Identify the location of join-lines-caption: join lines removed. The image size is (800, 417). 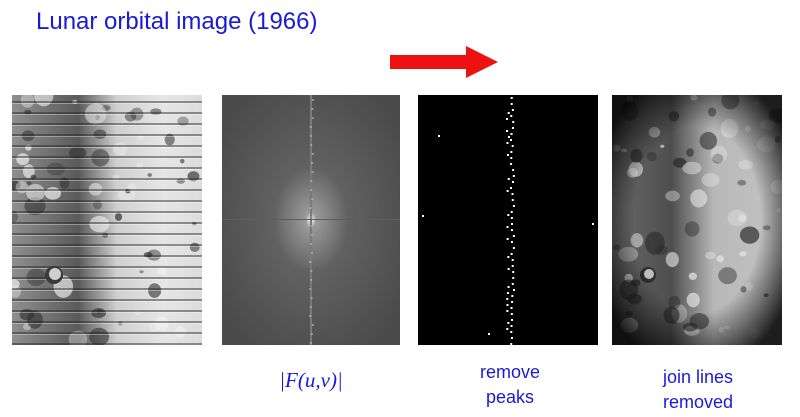
(698, 390).